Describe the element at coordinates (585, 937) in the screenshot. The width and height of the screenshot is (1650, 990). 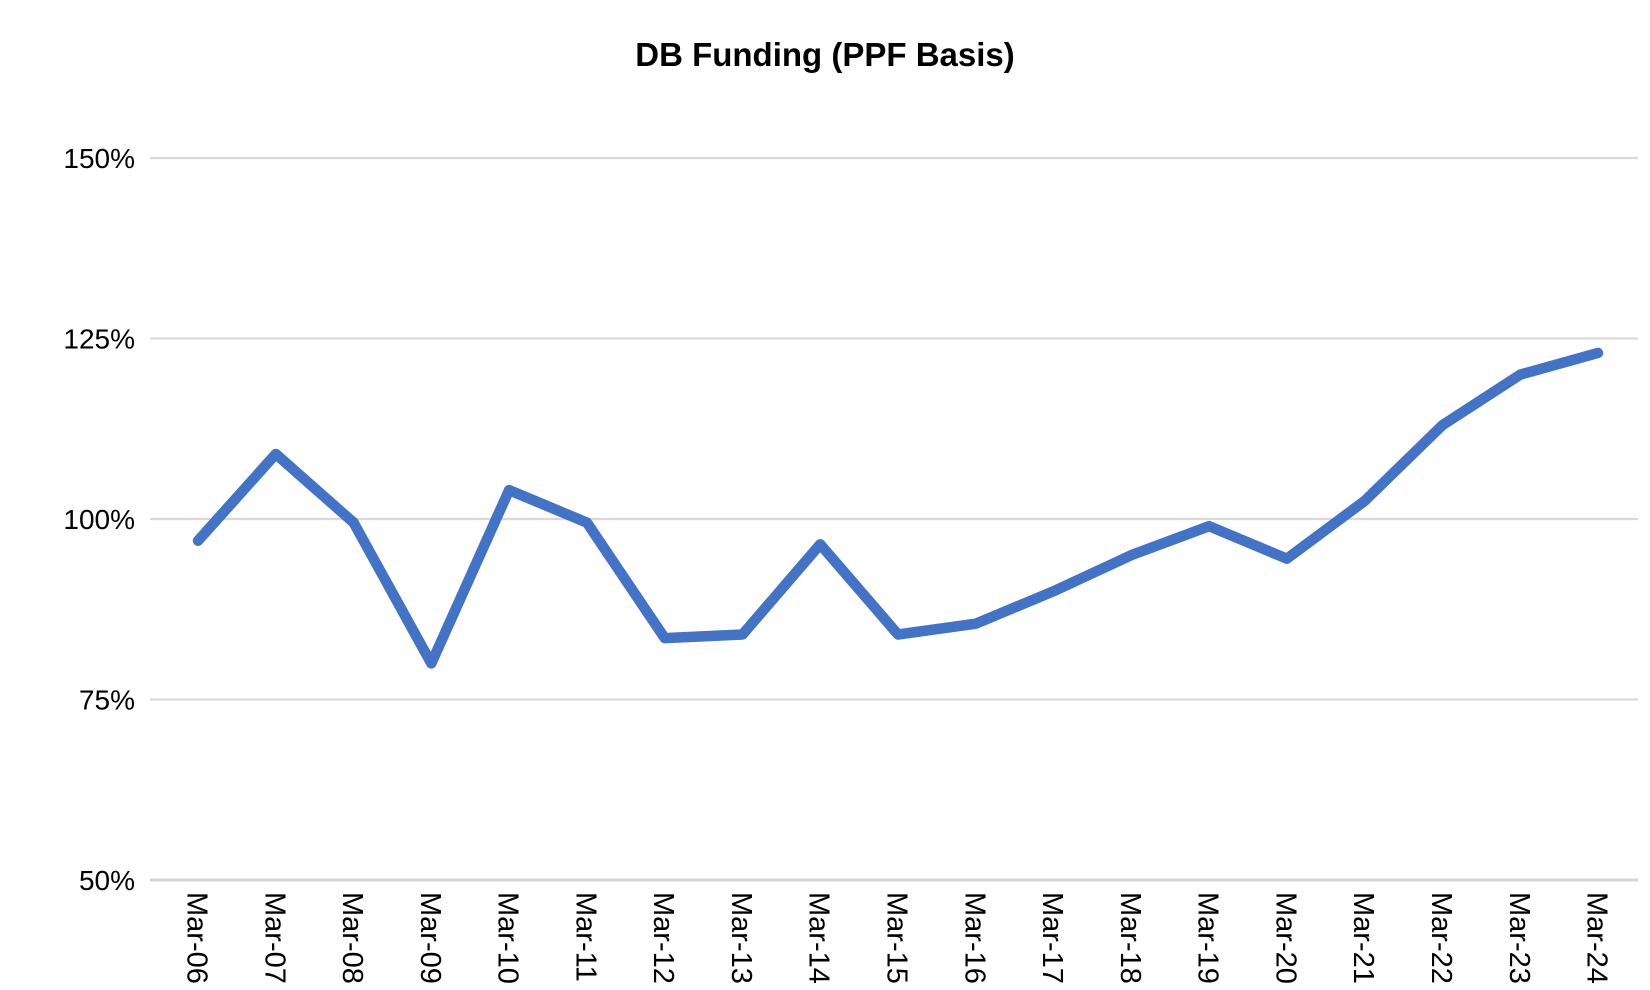
I see `x-tick-label: Mar-11` at that location.